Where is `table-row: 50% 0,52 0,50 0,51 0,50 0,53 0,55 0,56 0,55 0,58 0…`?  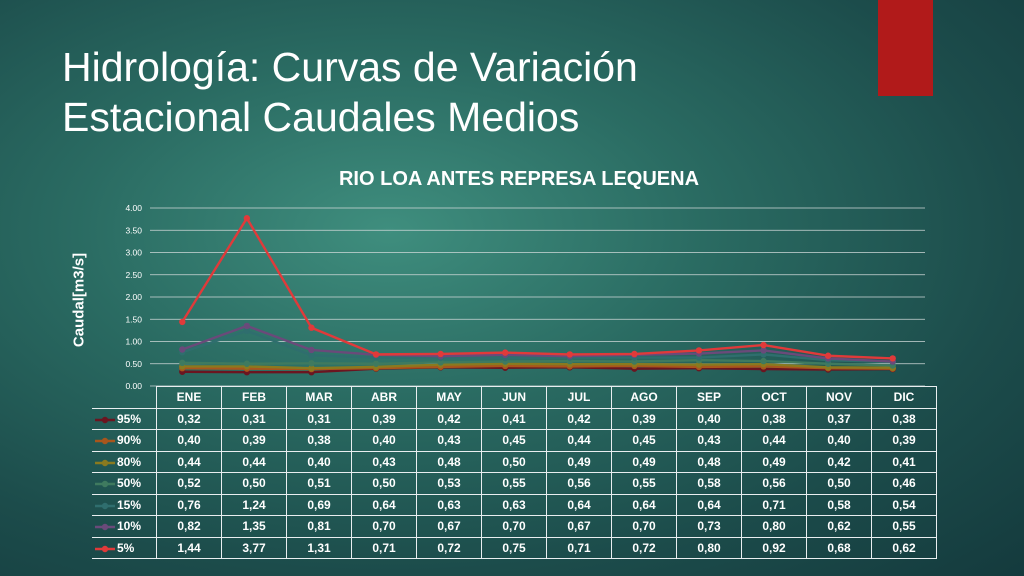 table-row: 50% 0,52 0,50 0,51 0,50 0,53 0,55 0,56 0,55 0,58 0… is located at coordinates (514, 483).